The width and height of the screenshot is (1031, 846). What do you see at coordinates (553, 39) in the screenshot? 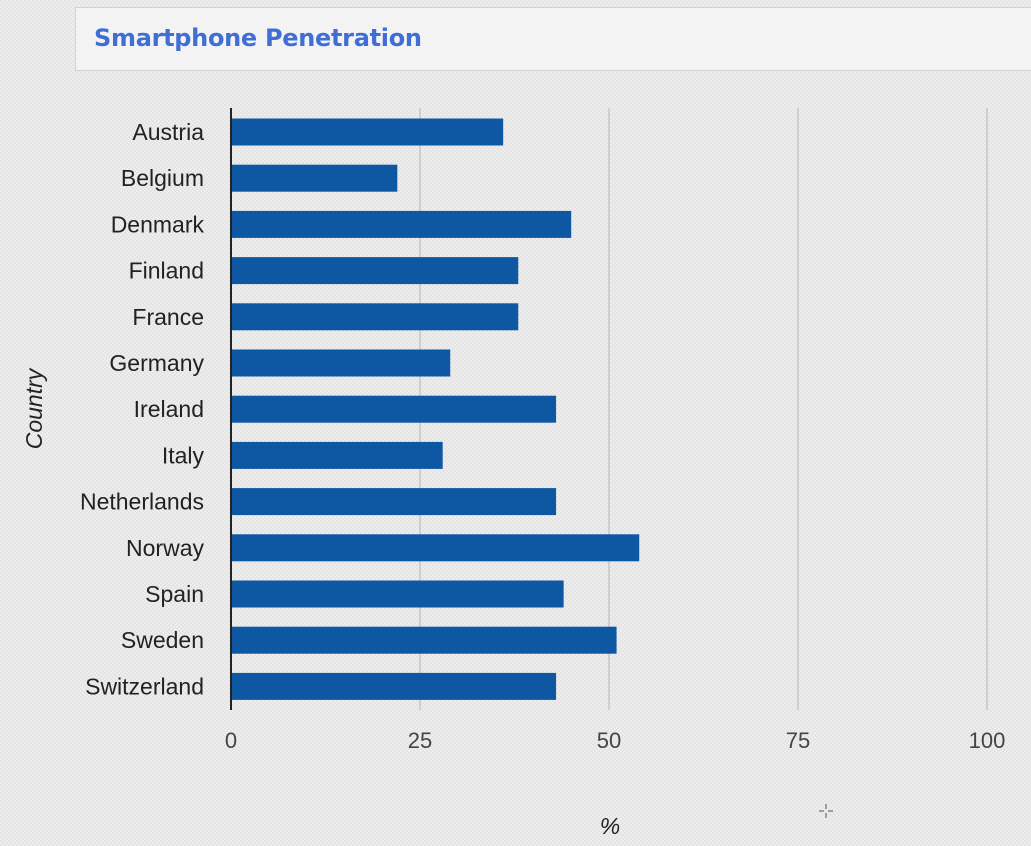
I see `chart-header: Smartphone Penetration` at bounding box center [553, 39].